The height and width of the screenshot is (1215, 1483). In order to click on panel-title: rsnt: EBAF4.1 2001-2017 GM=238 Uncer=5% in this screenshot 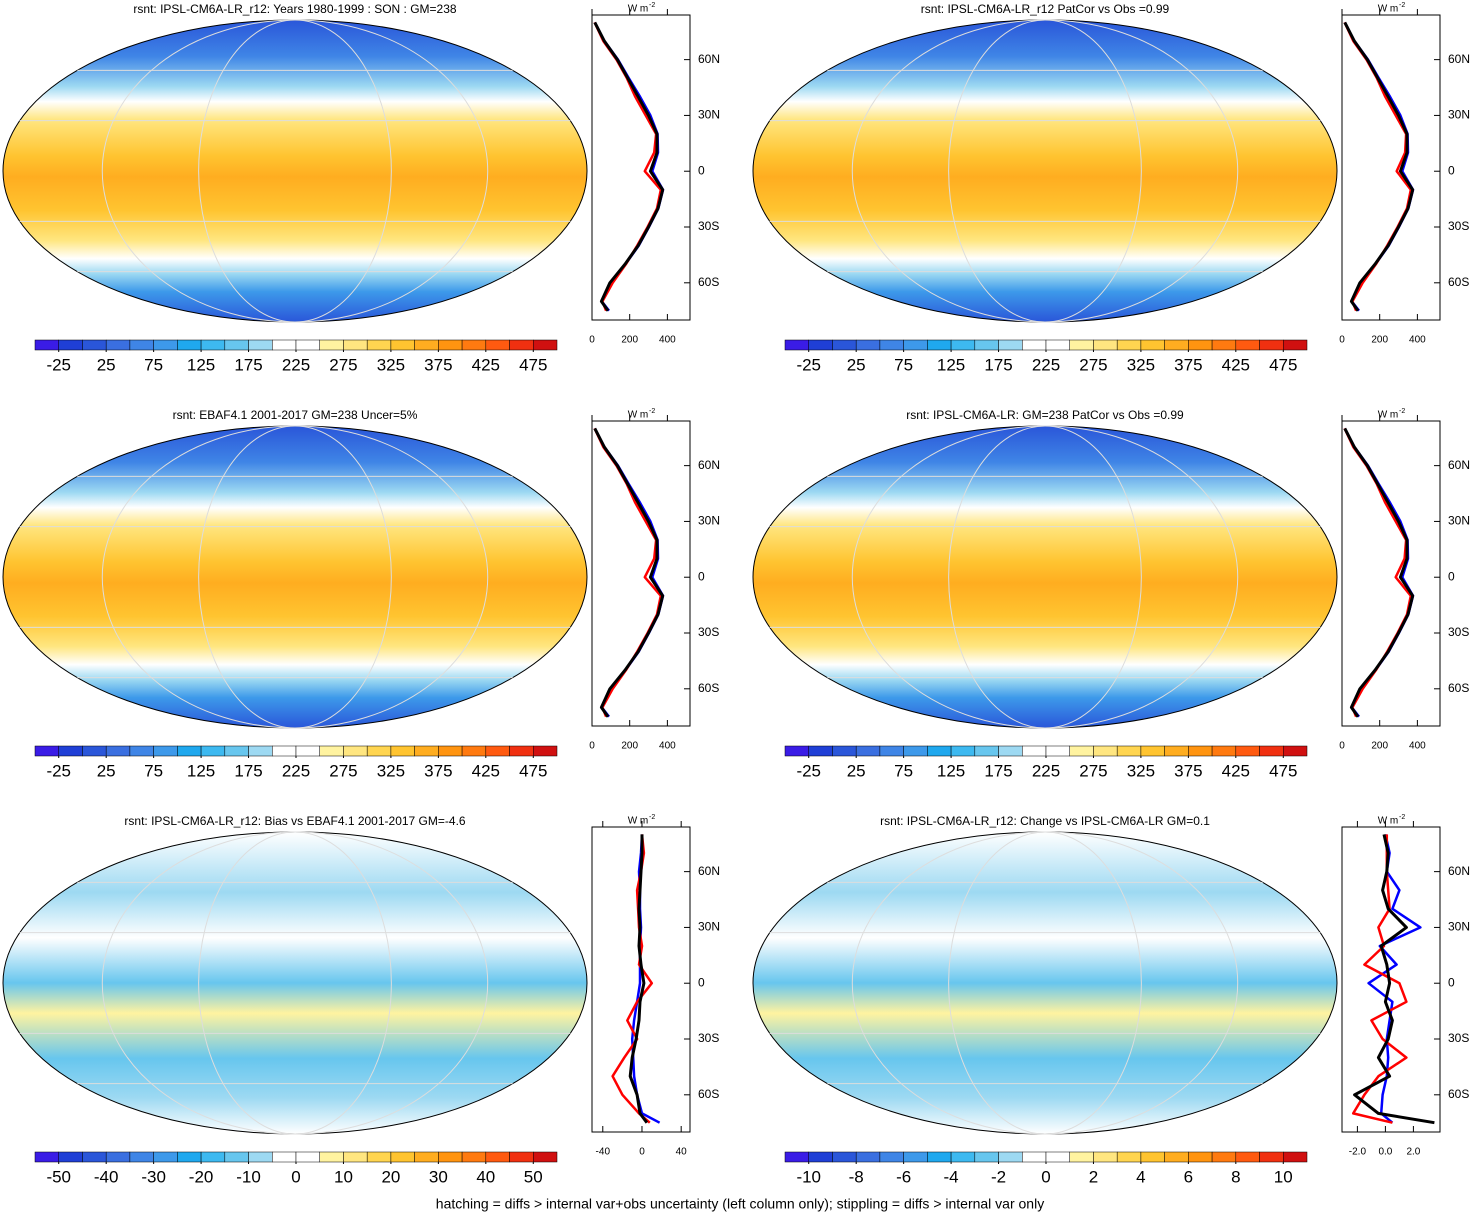, I will do `click(295, 415)`.